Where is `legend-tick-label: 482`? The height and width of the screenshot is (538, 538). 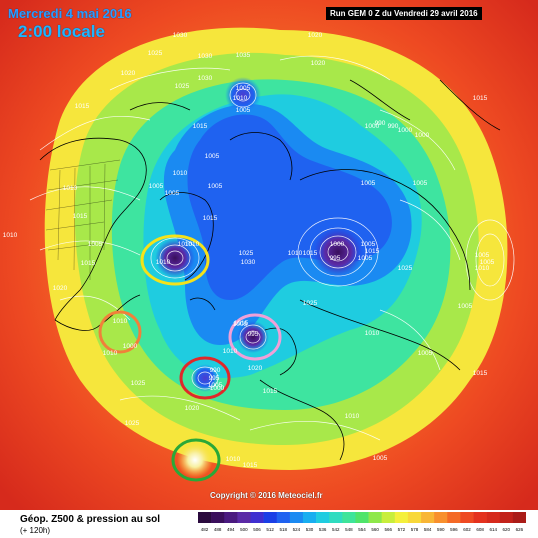
legend-tick-label: 482 is located at coordinates (205, 529).